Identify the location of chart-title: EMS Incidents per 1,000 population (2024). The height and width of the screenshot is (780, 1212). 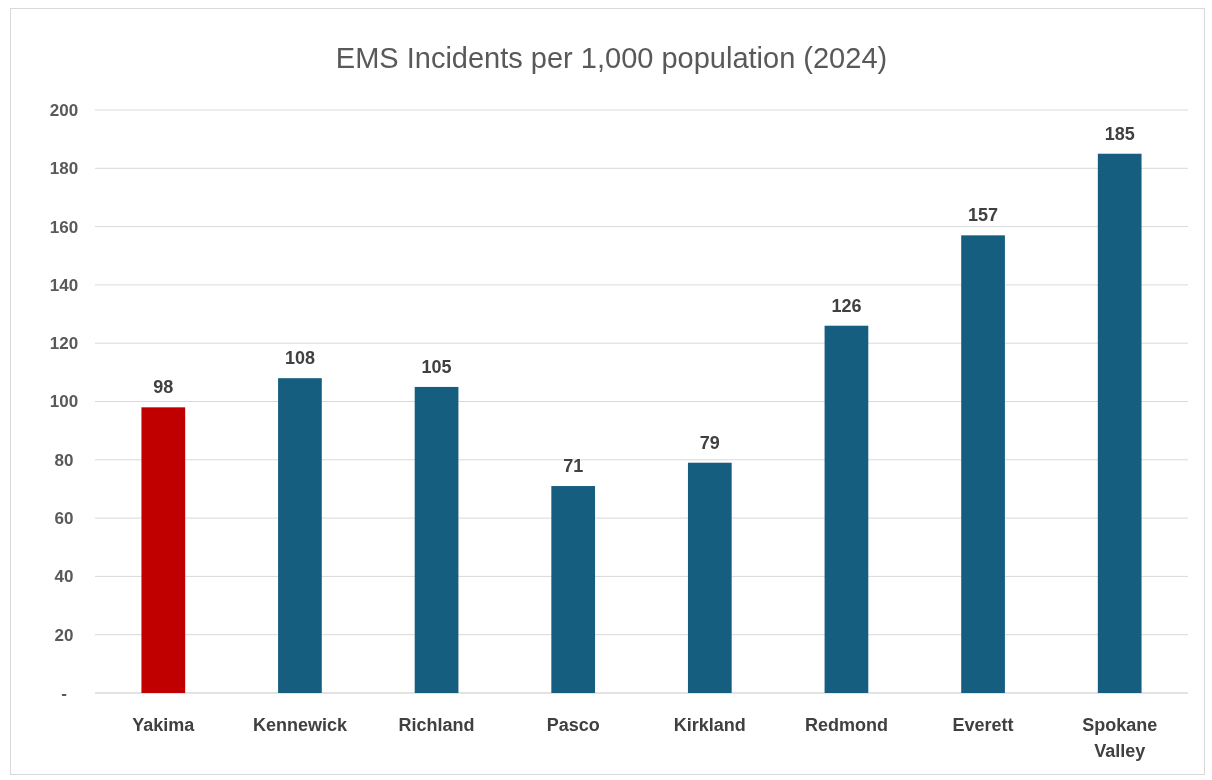
(611, 58).